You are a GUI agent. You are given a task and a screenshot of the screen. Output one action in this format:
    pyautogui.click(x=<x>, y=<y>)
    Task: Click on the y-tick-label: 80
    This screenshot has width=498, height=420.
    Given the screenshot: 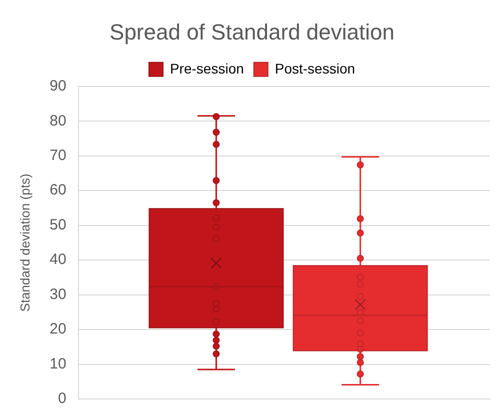 What is the action you would take?
    pyautogui.click(x=58, y=121)
    